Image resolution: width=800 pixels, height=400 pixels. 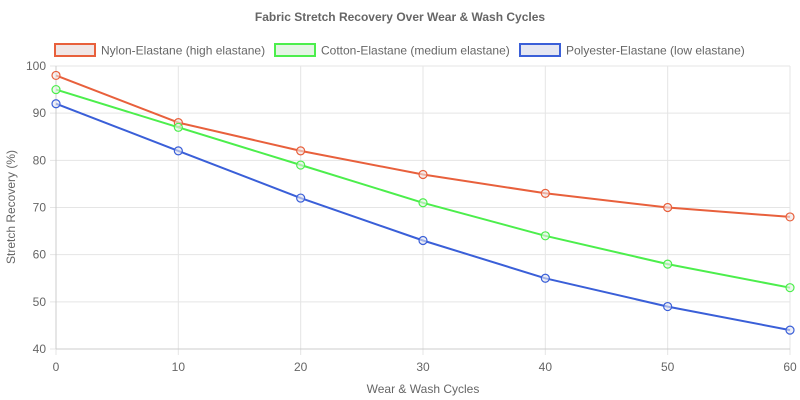 I want to click on x-tick-label: 40, so click(x=546, y=367).